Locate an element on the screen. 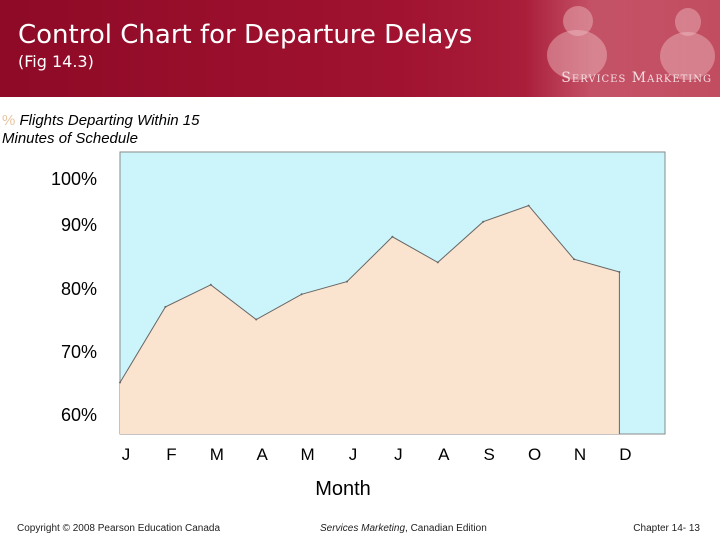  header-photo is located at coordinates (622, 48).